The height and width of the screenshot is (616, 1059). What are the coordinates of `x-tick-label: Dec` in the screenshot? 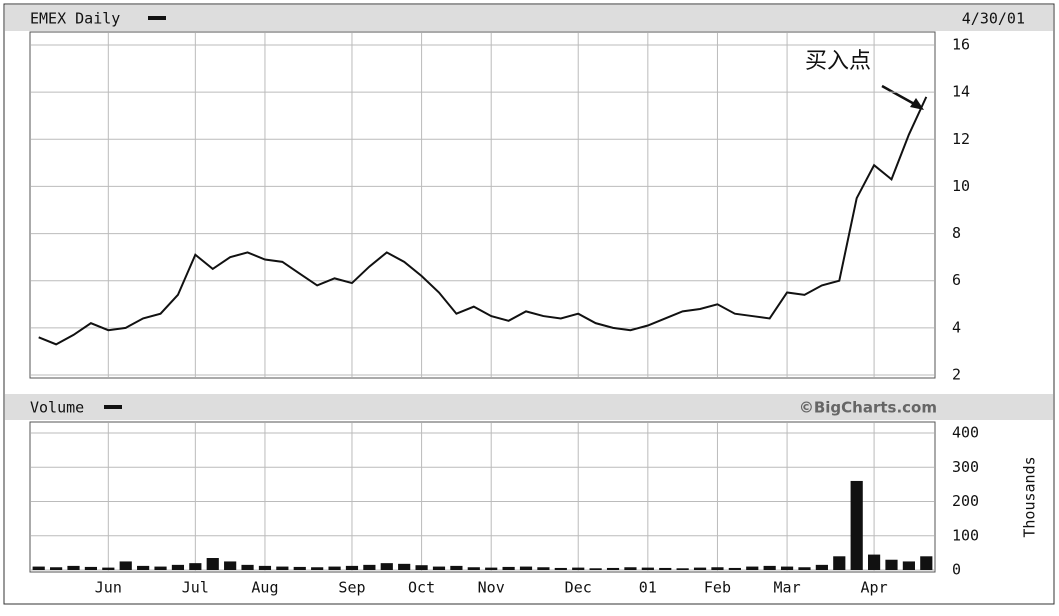 It's located at (578, 588).